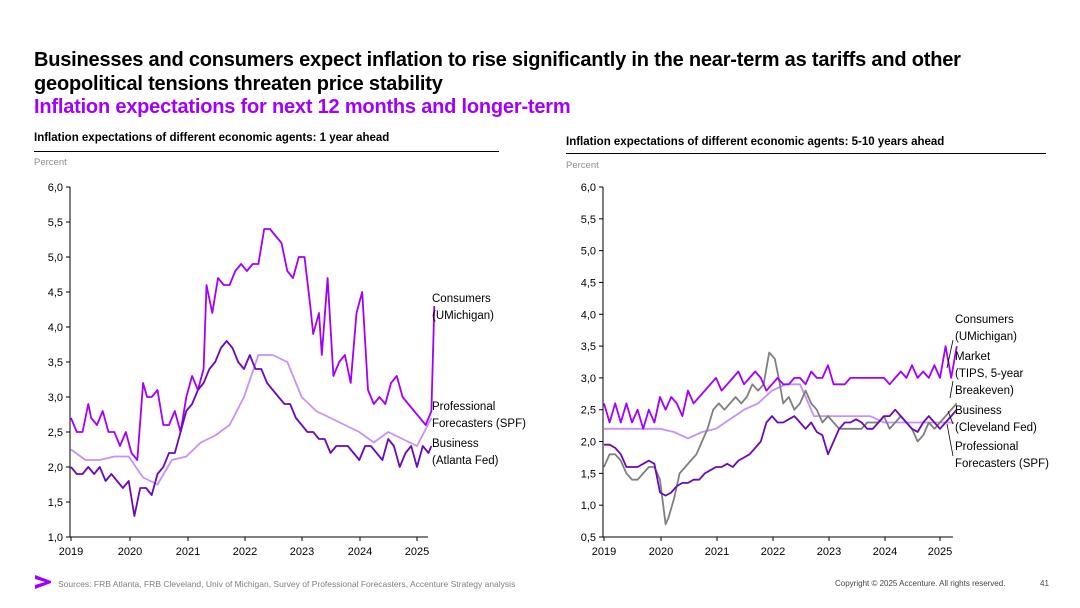  I want to click on chart1-y-tick-label: 5,0, so click(55, 258).